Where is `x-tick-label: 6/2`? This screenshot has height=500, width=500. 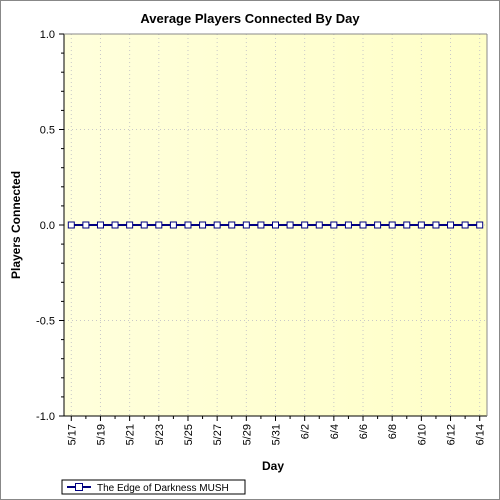 x-tick-label: 6/2 is located at coordinates (306, 431).